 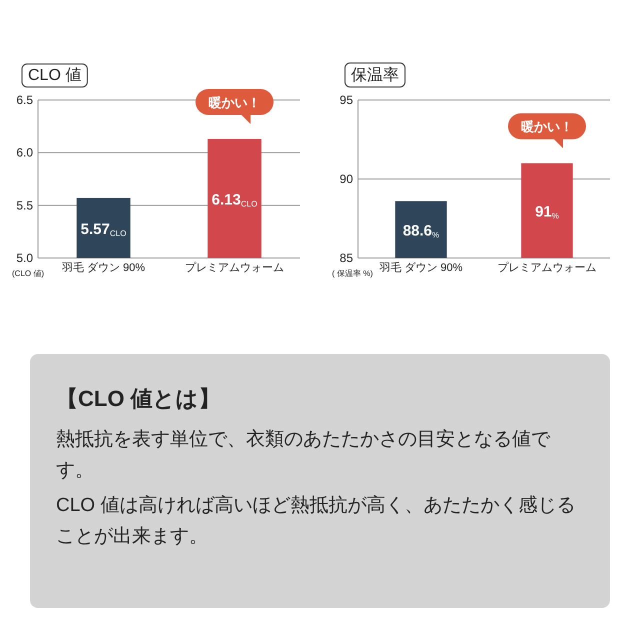 What do you see at coordinates (316, 521) in the screenshot?
I see `text: CLO 値は高ければ高いほど熱抵抗が高く、あたたかく感じることが出来ます。` at bounding box center [316, 521].